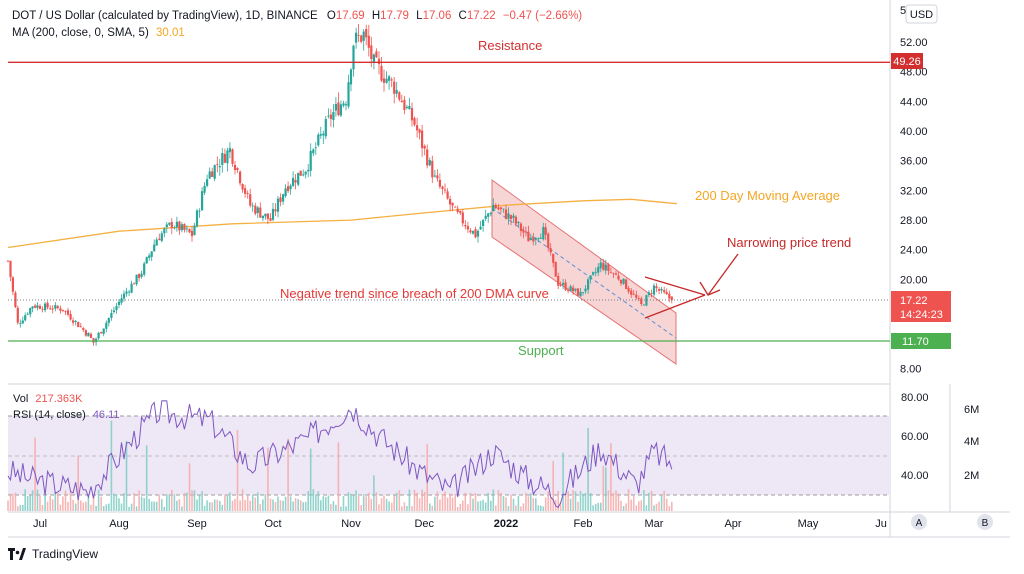  What do you see at coordinates (376, 16) in the screenshot?
I see `high-label: H` at bounding box center [376, 16].